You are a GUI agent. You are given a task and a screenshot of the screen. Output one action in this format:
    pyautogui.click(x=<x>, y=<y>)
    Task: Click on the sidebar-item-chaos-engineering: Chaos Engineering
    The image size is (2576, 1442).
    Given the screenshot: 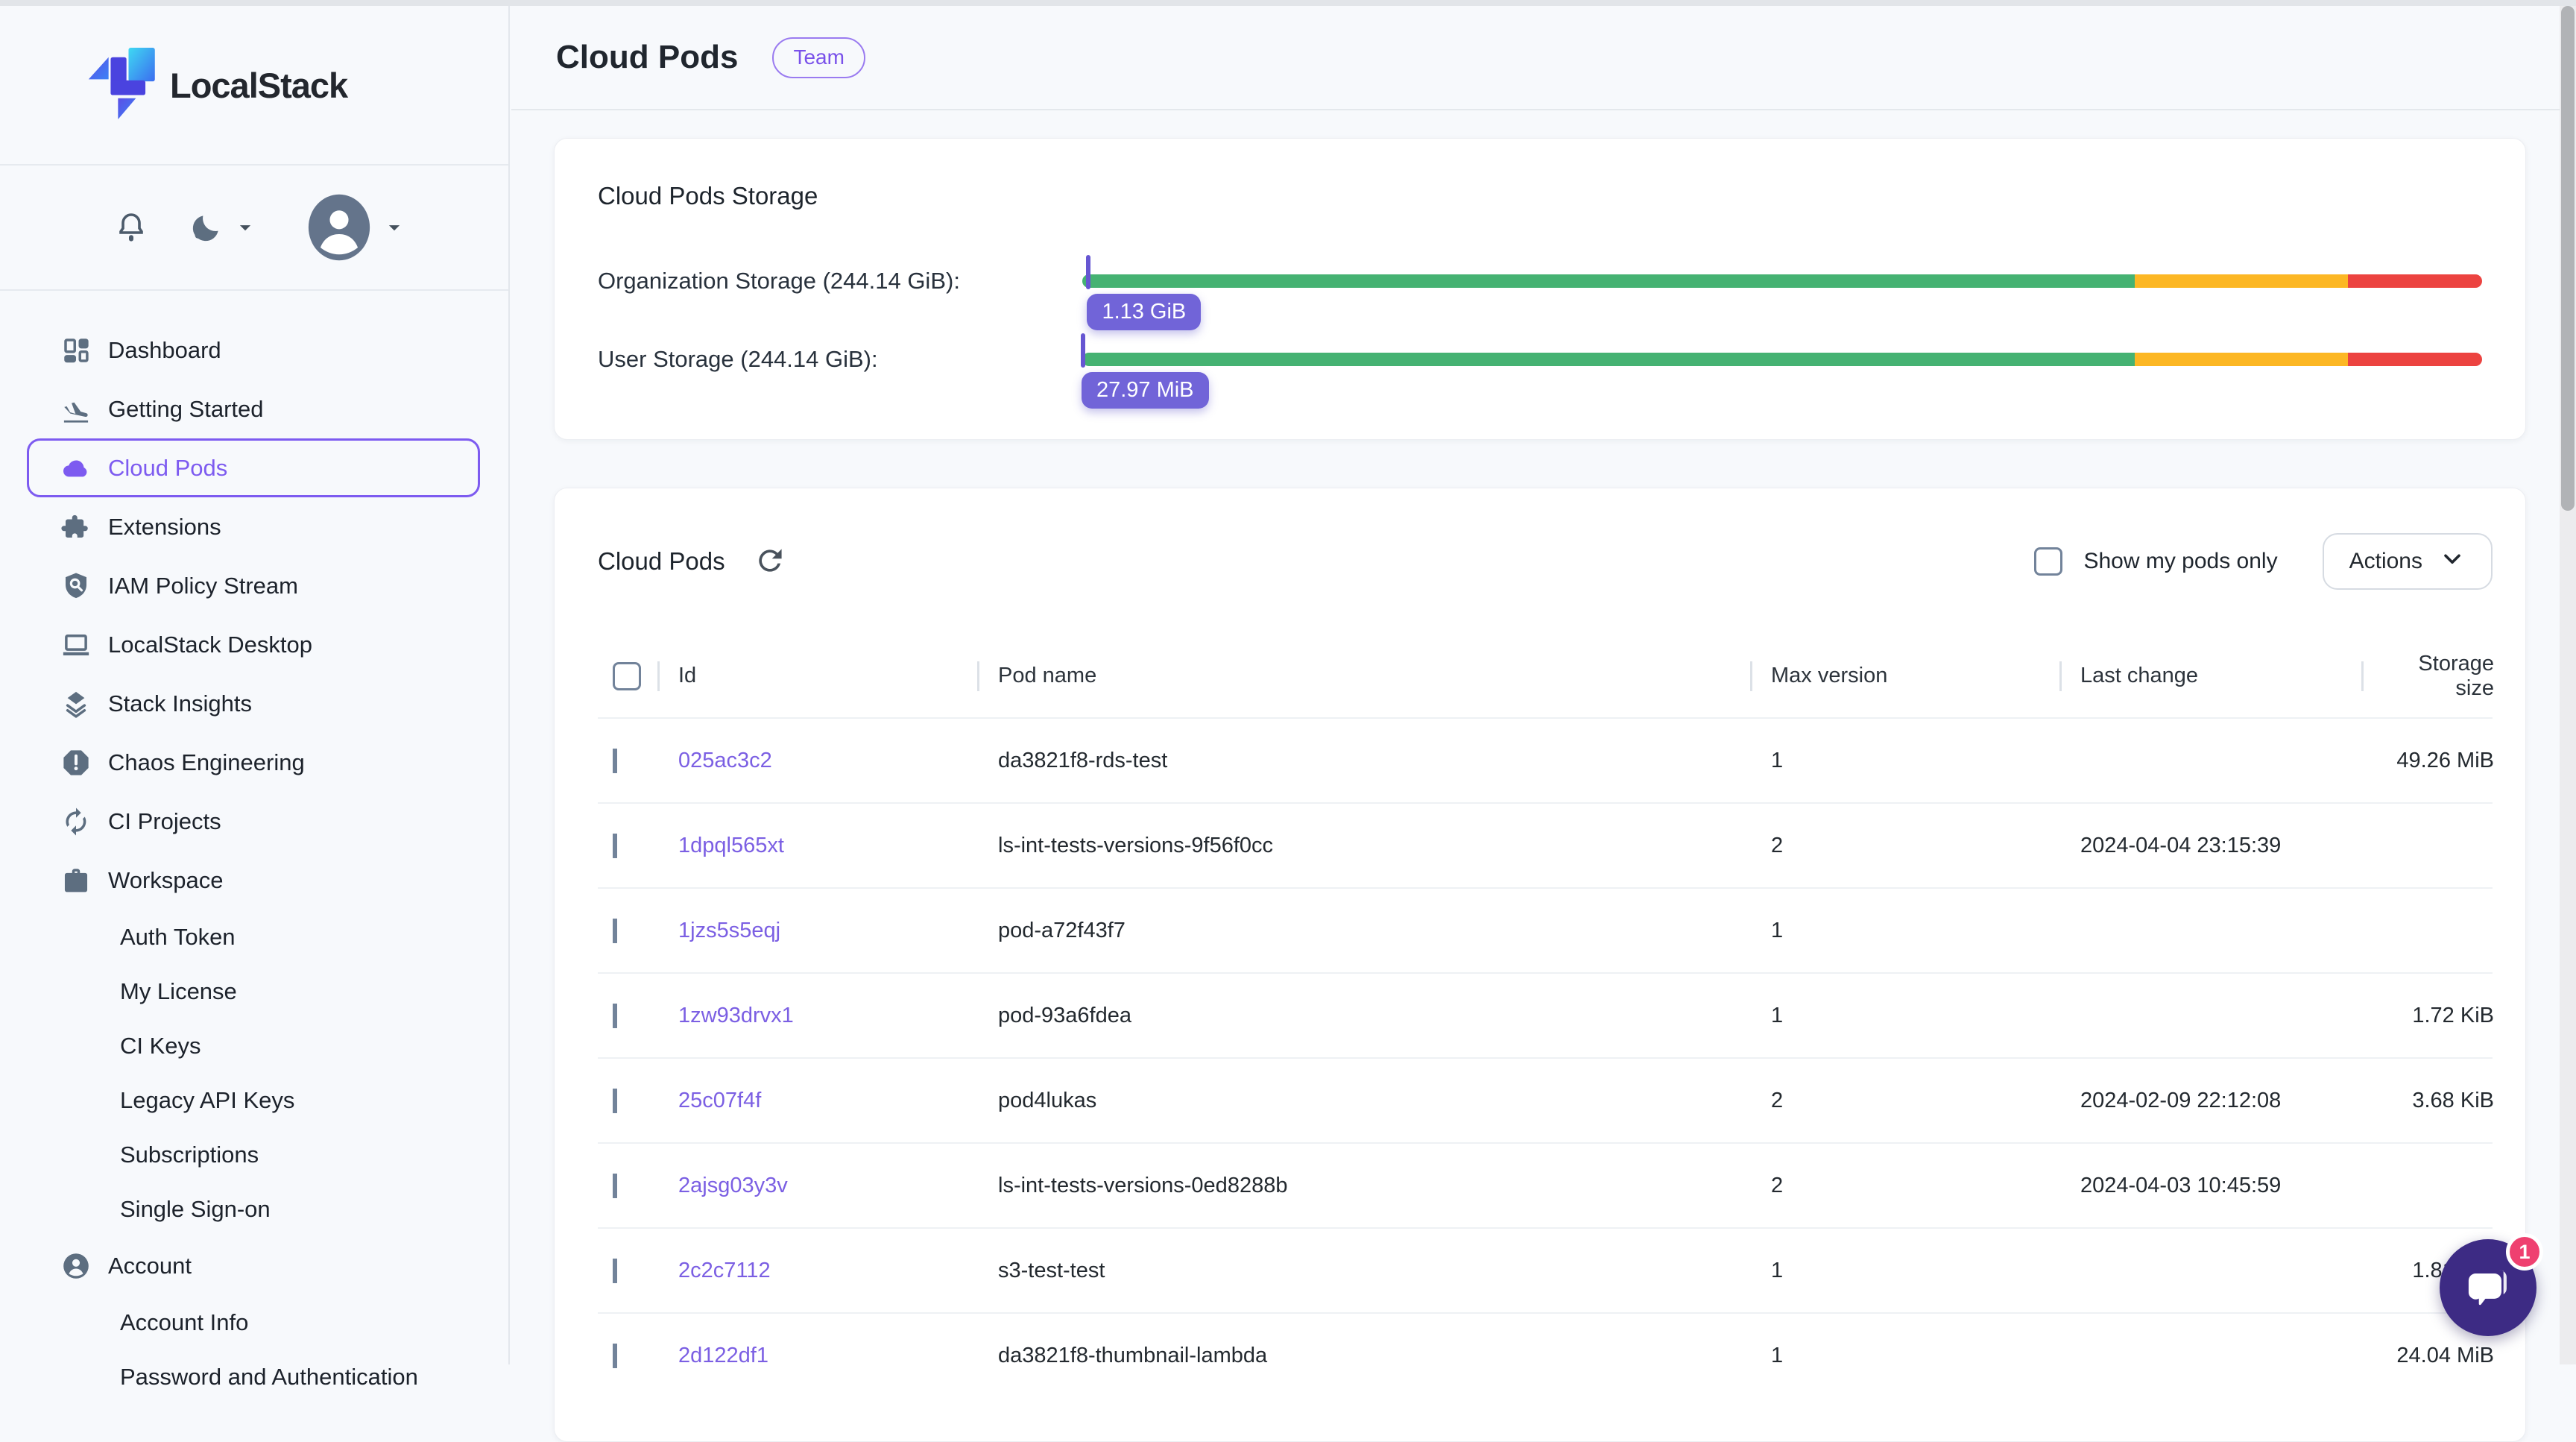 What is the action you would take?
    pyautogui.click(x=253, y=762)
    